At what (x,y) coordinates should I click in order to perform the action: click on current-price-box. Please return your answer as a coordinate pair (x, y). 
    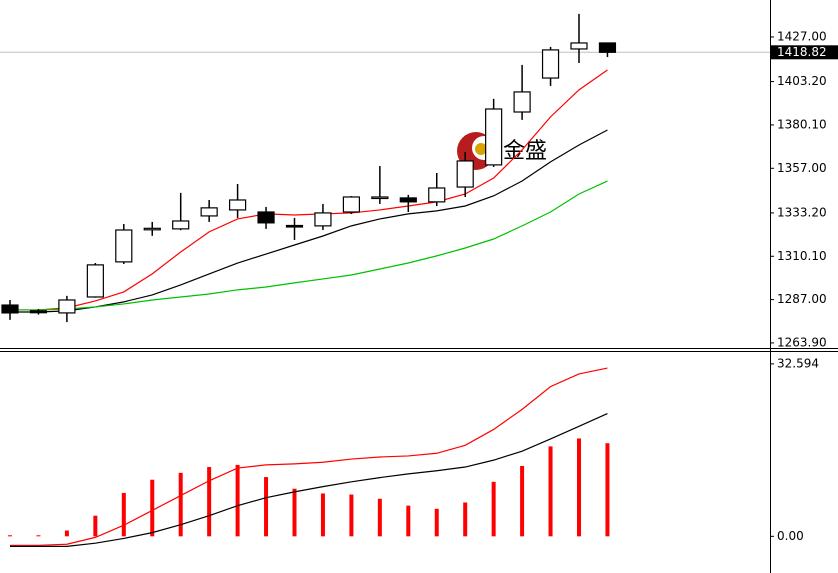
    Looking at the image, I should click on (804, 52).